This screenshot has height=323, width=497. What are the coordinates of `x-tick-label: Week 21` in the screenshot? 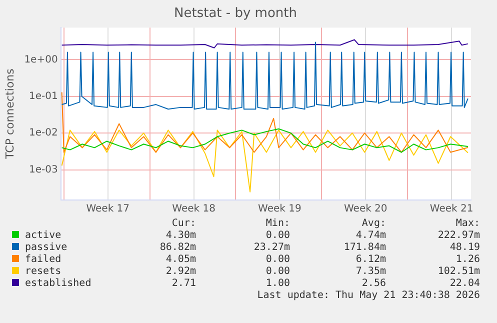 It's located at (452, 209).